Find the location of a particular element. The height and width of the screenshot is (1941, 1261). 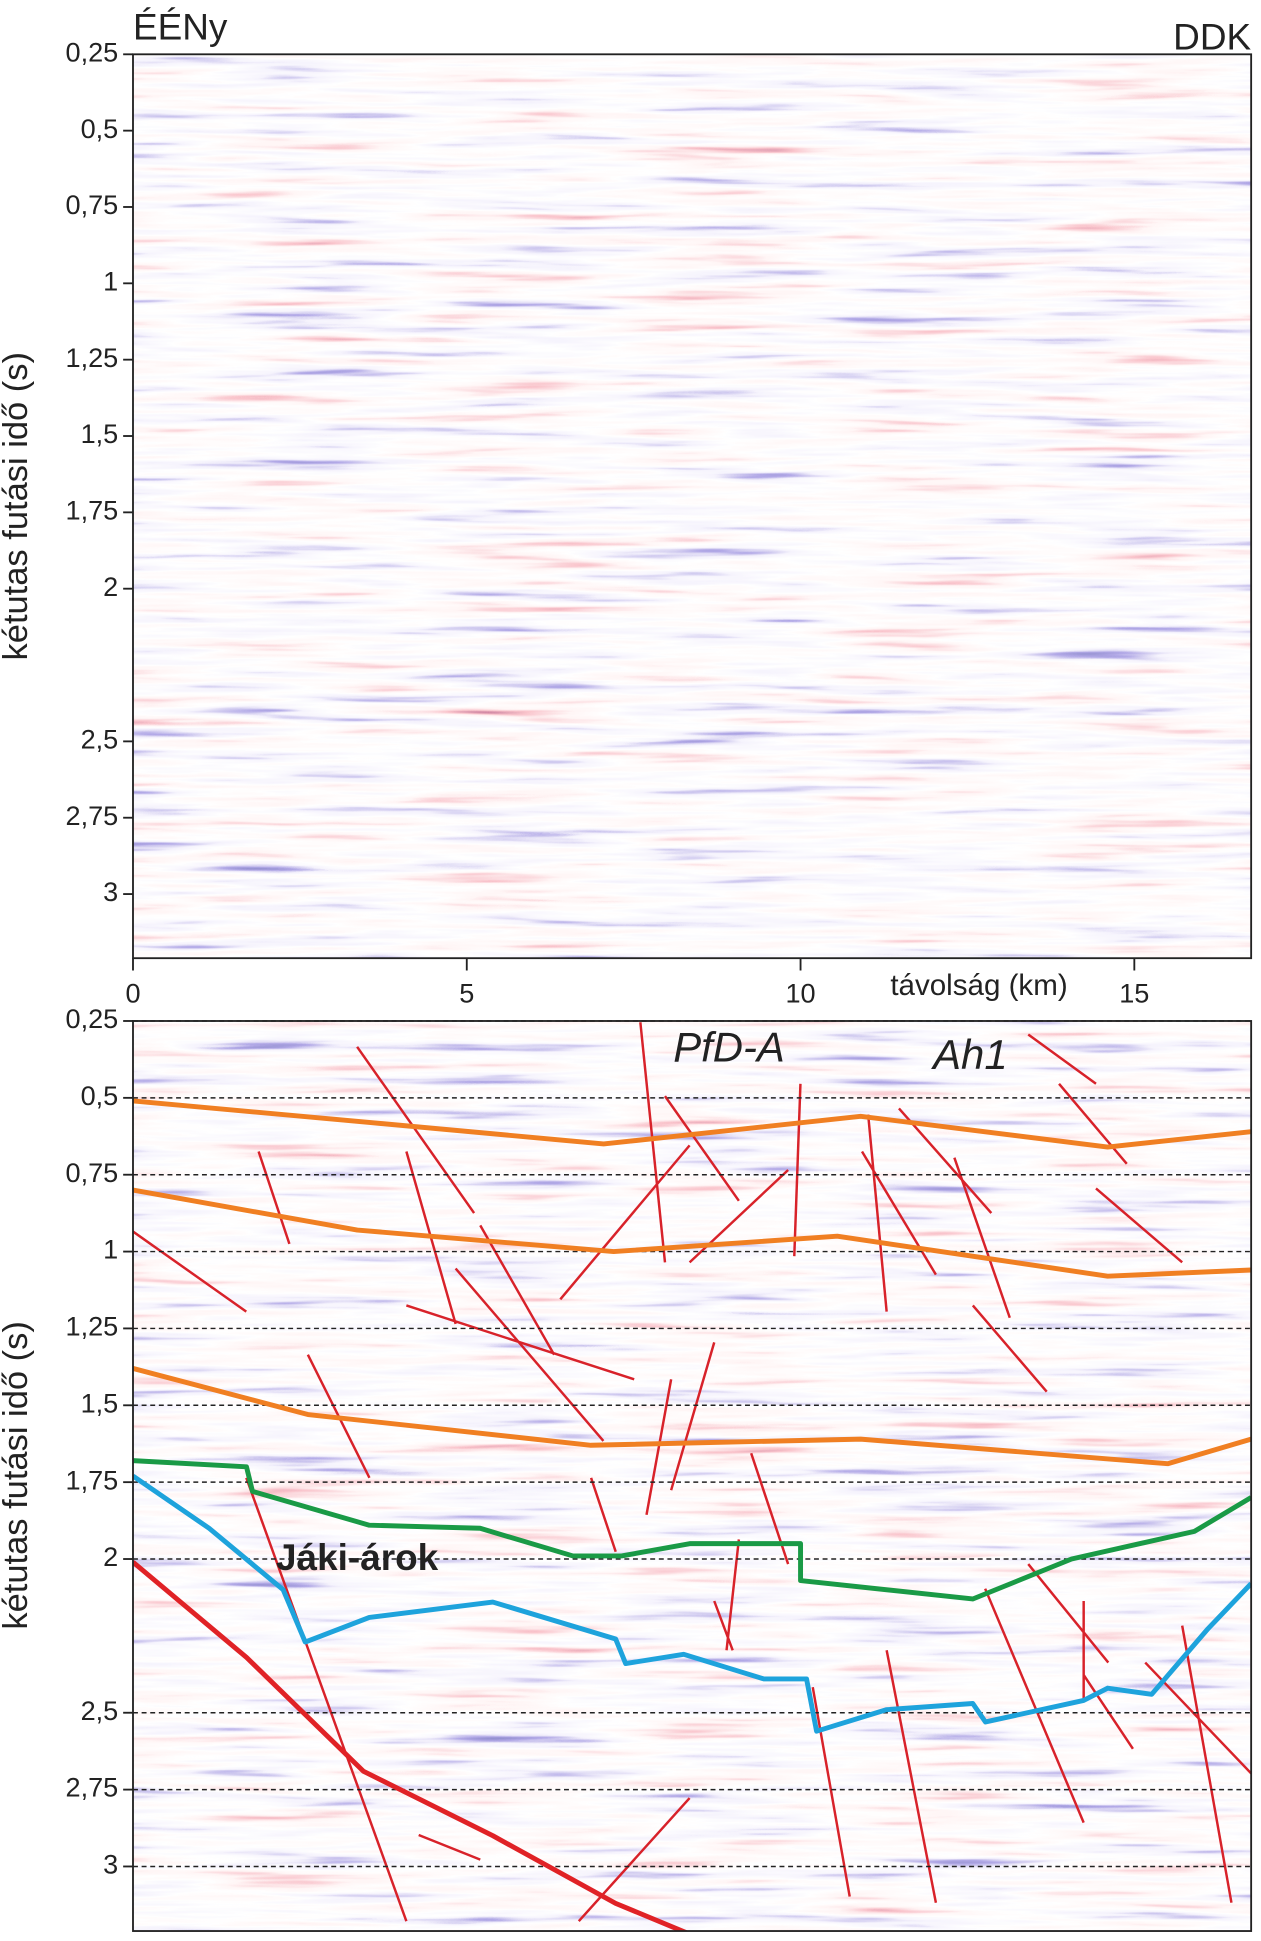

x-tick-label: 5 is located at coordinates (466, 992).